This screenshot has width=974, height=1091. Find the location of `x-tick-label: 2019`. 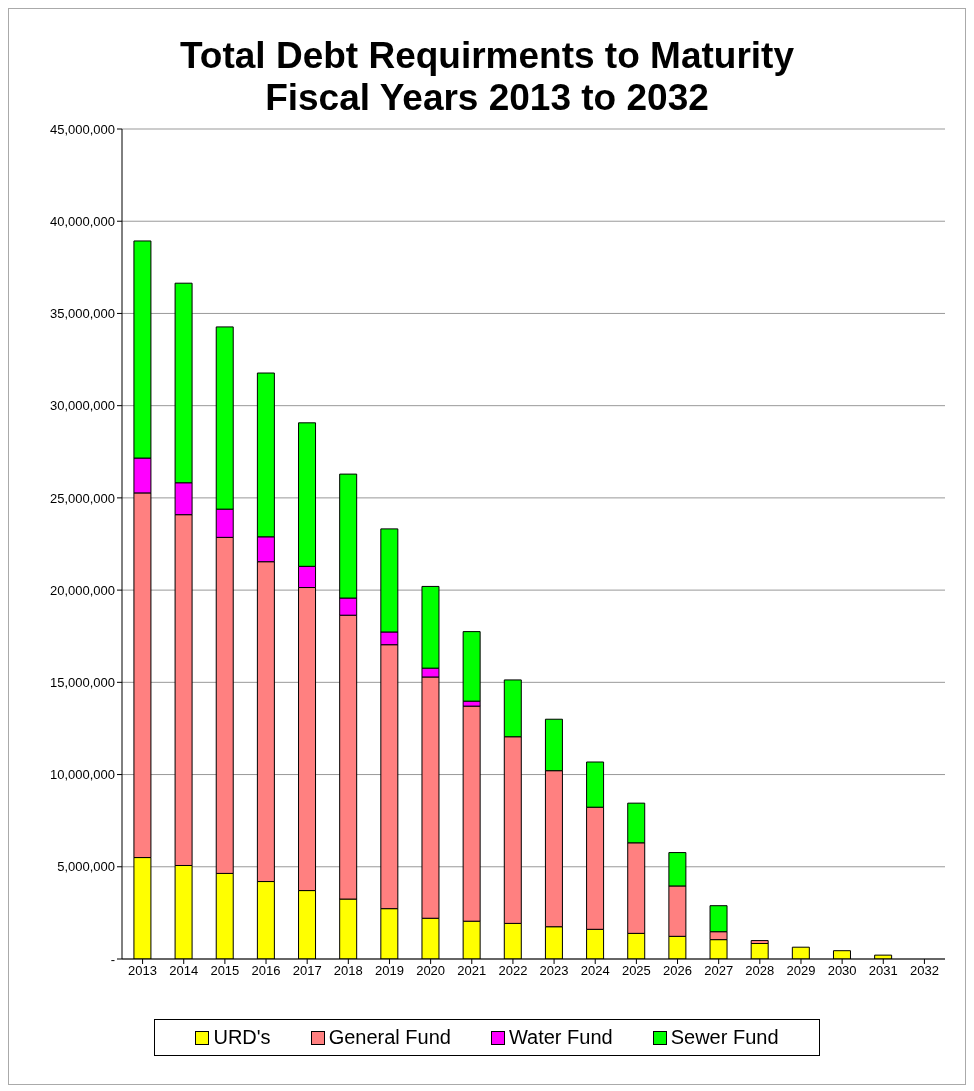

x-tick-label: 2019 is located at coordinates (389, 971).